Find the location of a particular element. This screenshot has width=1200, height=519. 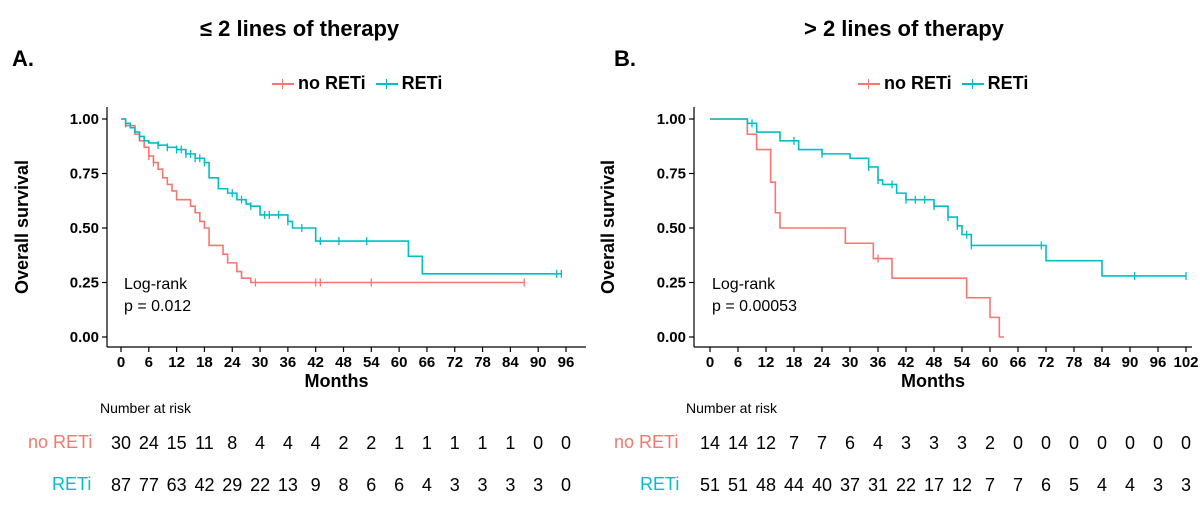

risk-row-label-reti: RETi is located at coordinates (660, 484).